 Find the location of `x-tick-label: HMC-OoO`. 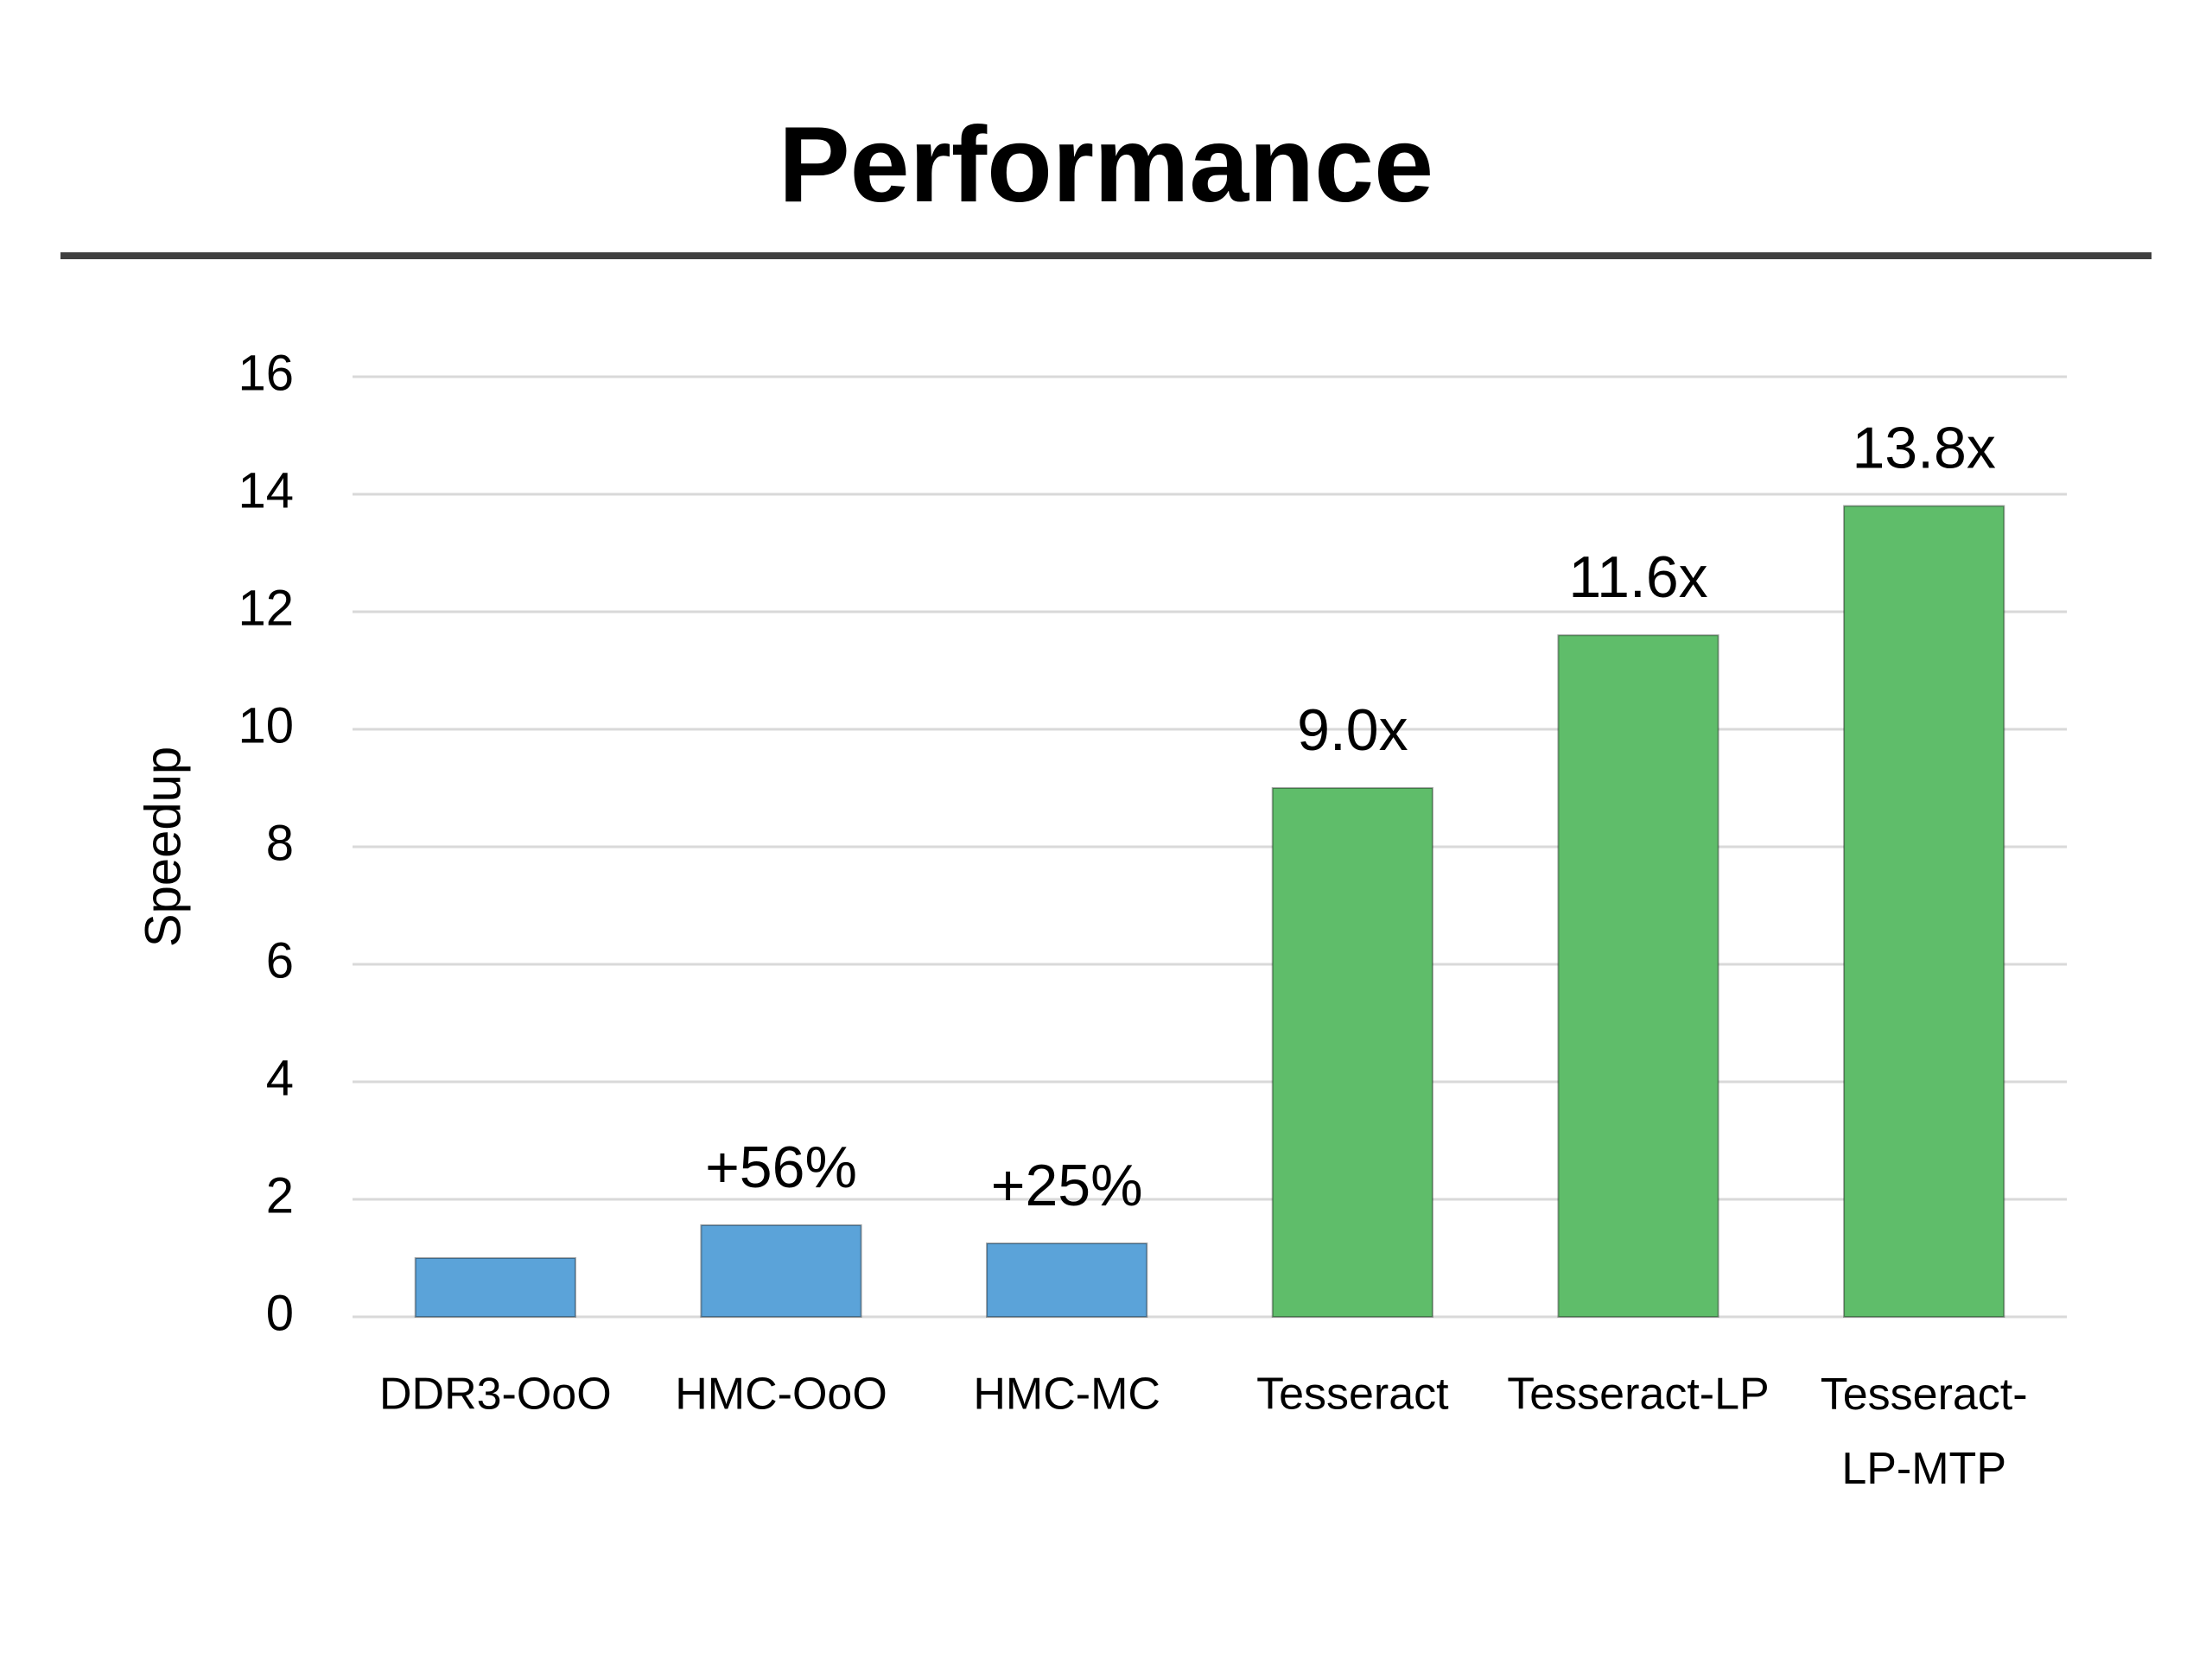

x-tick-label: HMC-OoO is located at coordinates (781, 1395).